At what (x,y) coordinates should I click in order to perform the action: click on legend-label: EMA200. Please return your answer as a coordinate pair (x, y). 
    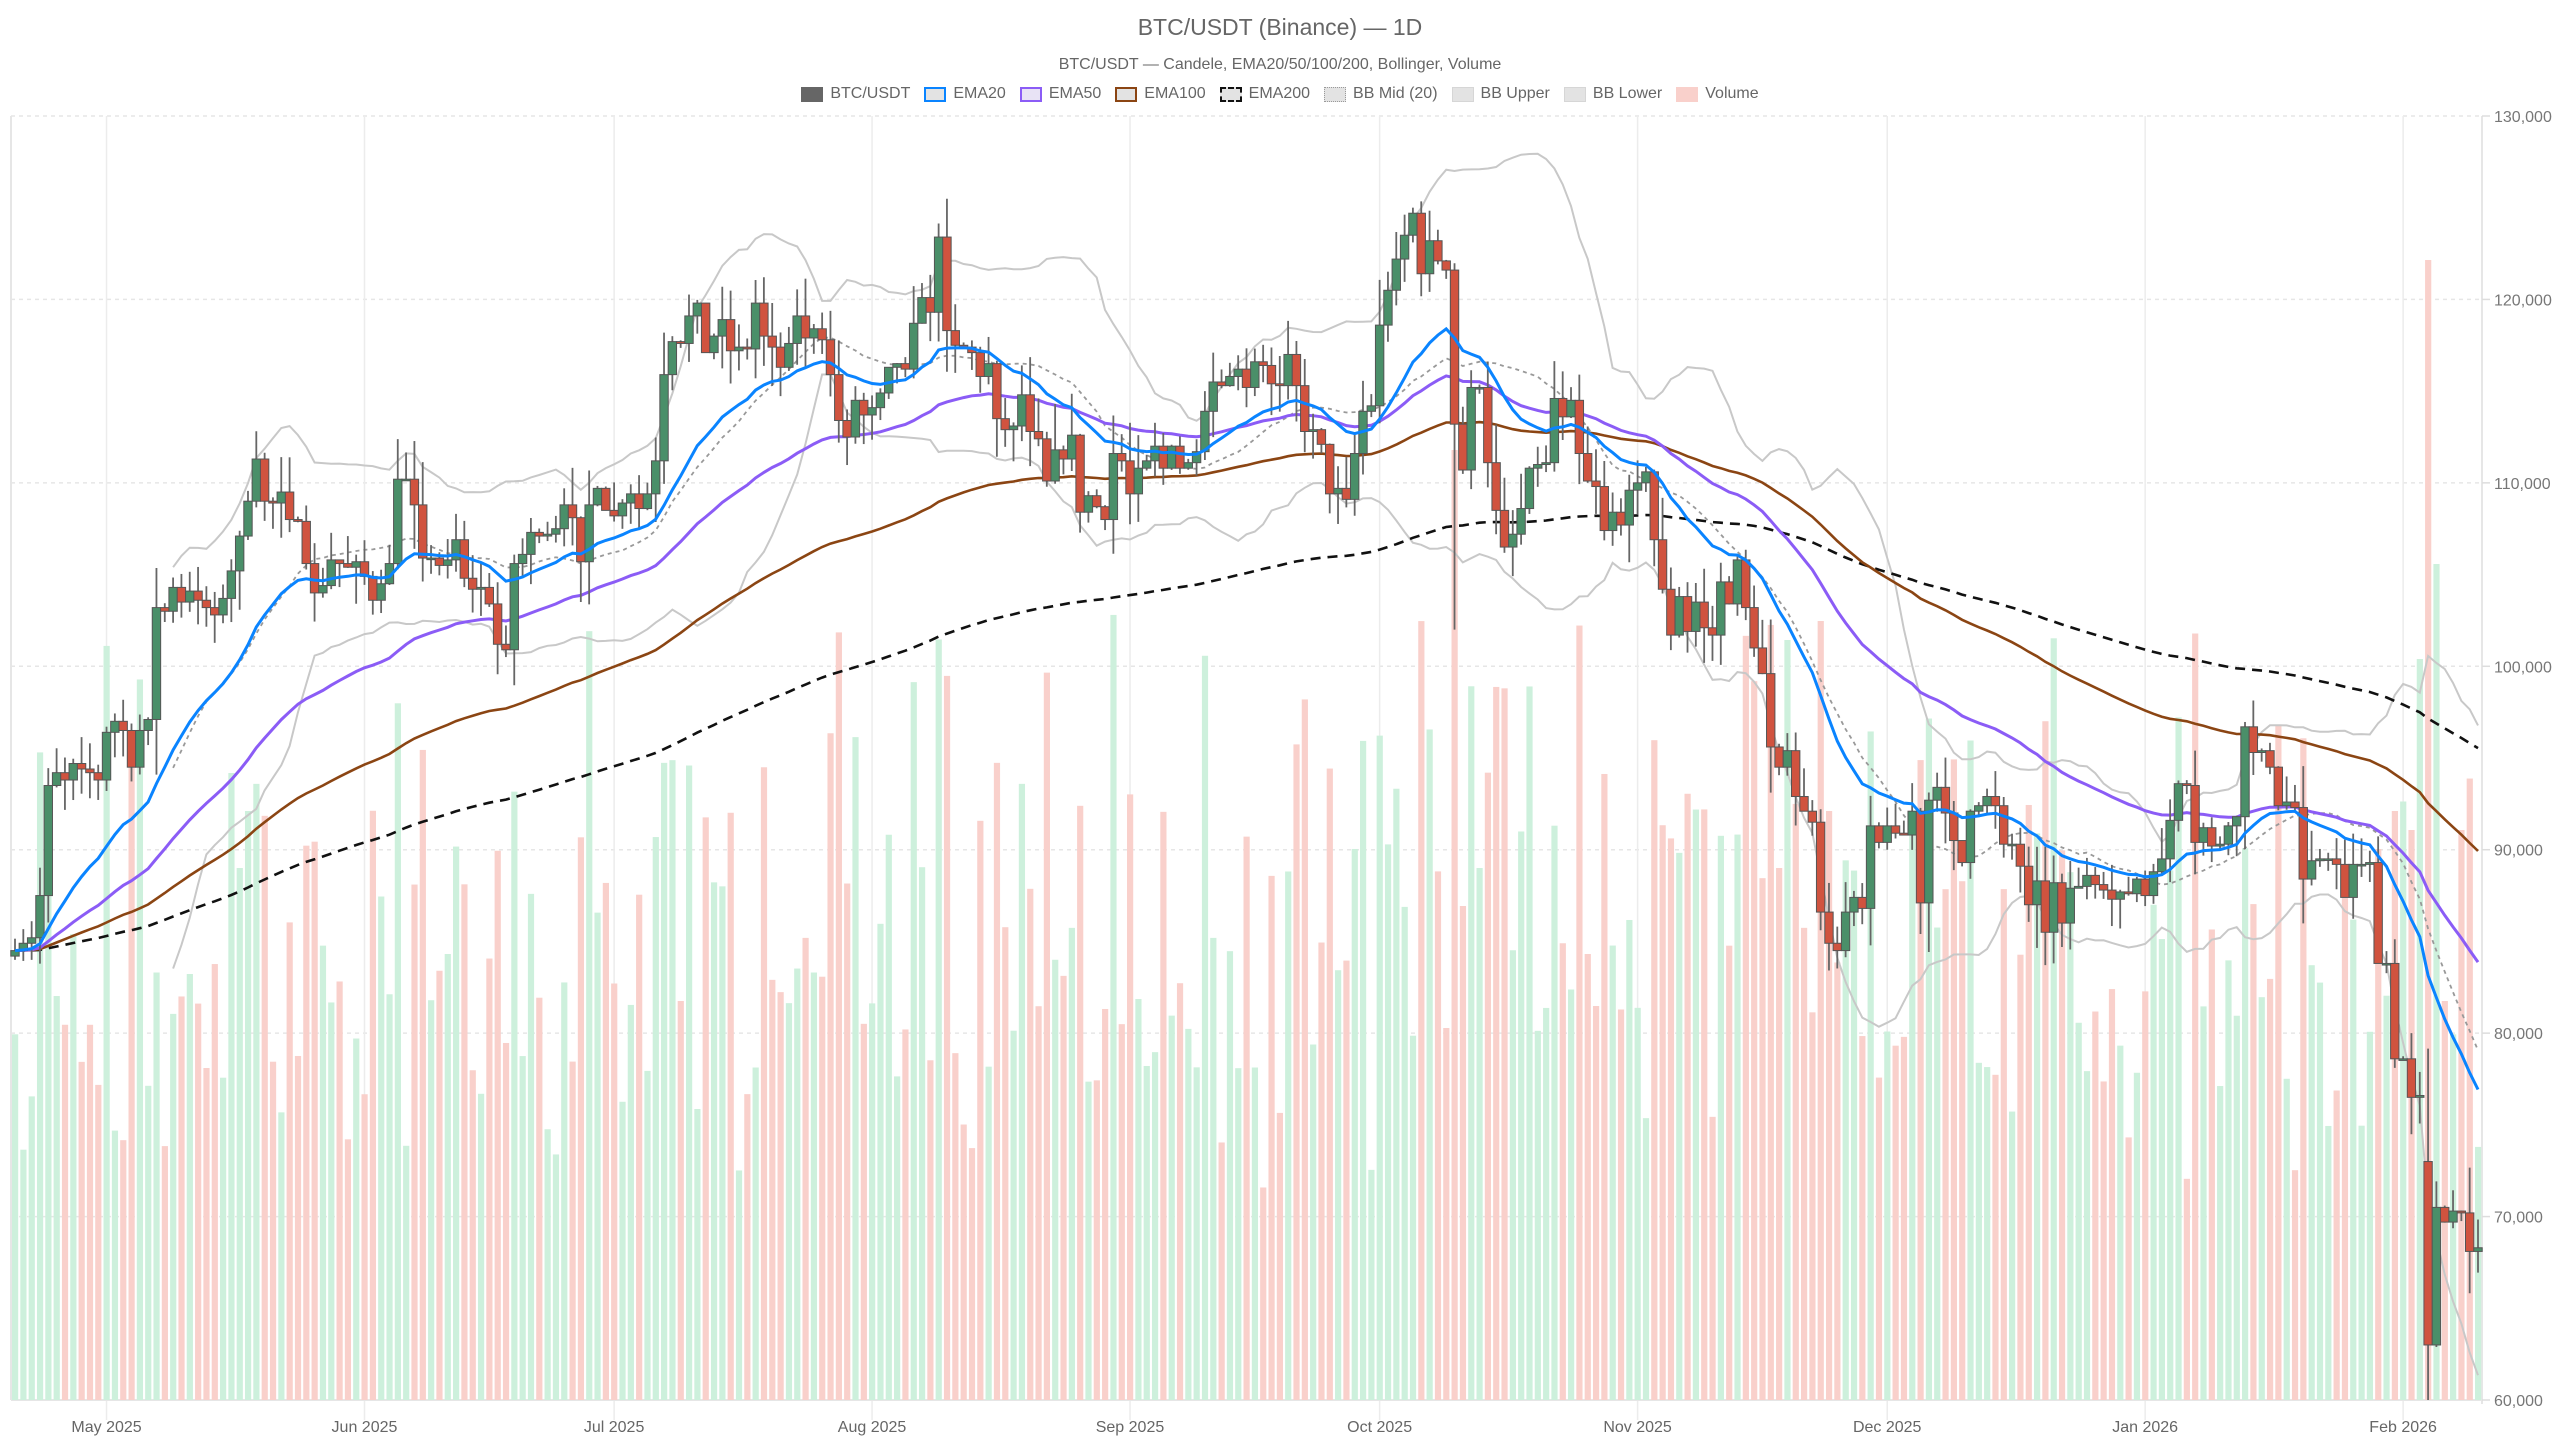
    Looking at the image, I should click on (1279, 93).